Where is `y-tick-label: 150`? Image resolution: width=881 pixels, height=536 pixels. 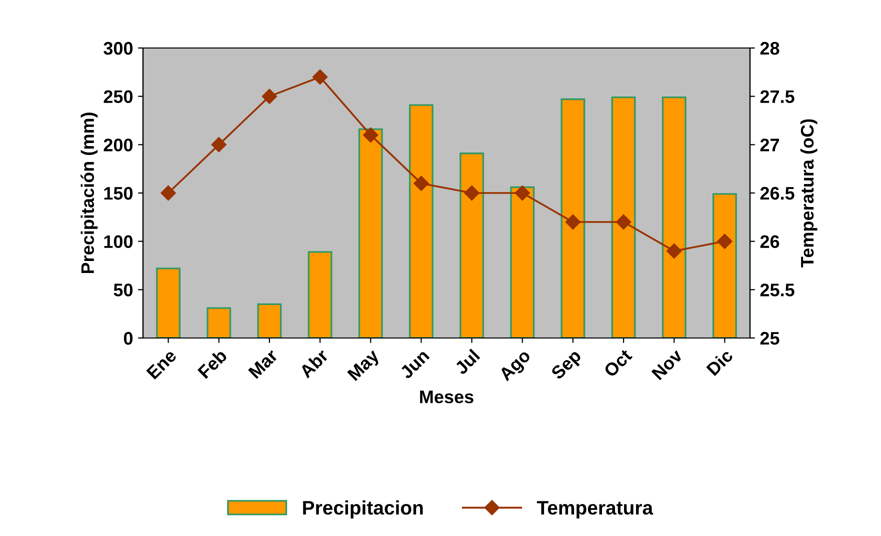
y-tick-label: 150 is located at coordinates (118, 193).